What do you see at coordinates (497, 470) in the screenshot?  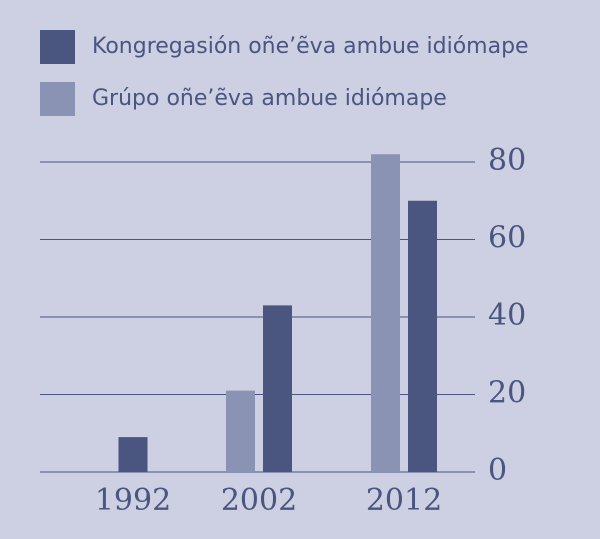 I see `y-tick-label: 0` at bounding box center [497, 470].